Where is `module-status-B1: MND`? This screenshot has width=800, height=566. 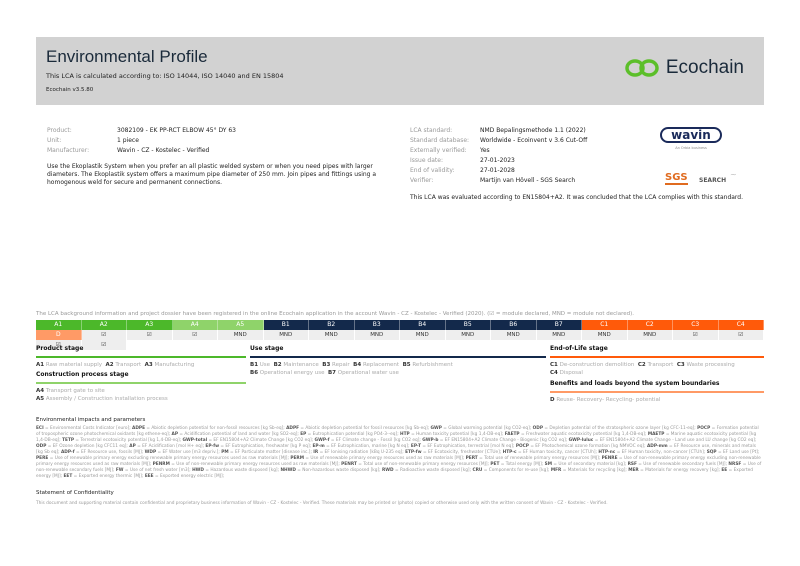 module-status-B1: MND is located at coordinates (332, 335).